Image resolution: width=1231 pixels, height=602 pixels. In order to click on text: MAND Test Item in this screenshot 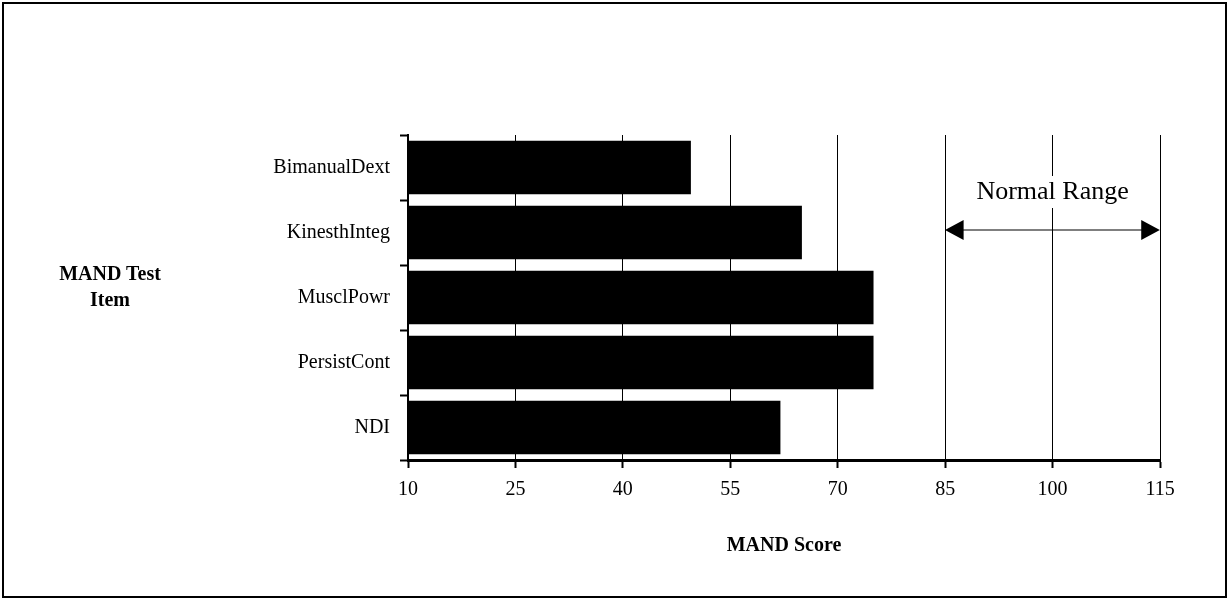, I will do `click(110, 285)`.